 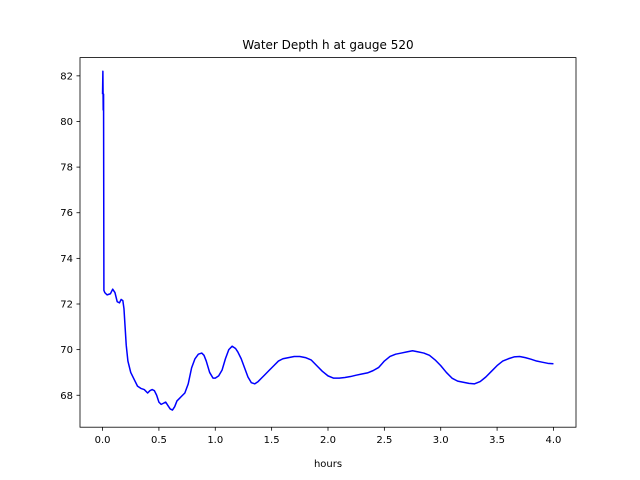 I want to click on x-tick-label: 3.0, so click(x=441, y=440).